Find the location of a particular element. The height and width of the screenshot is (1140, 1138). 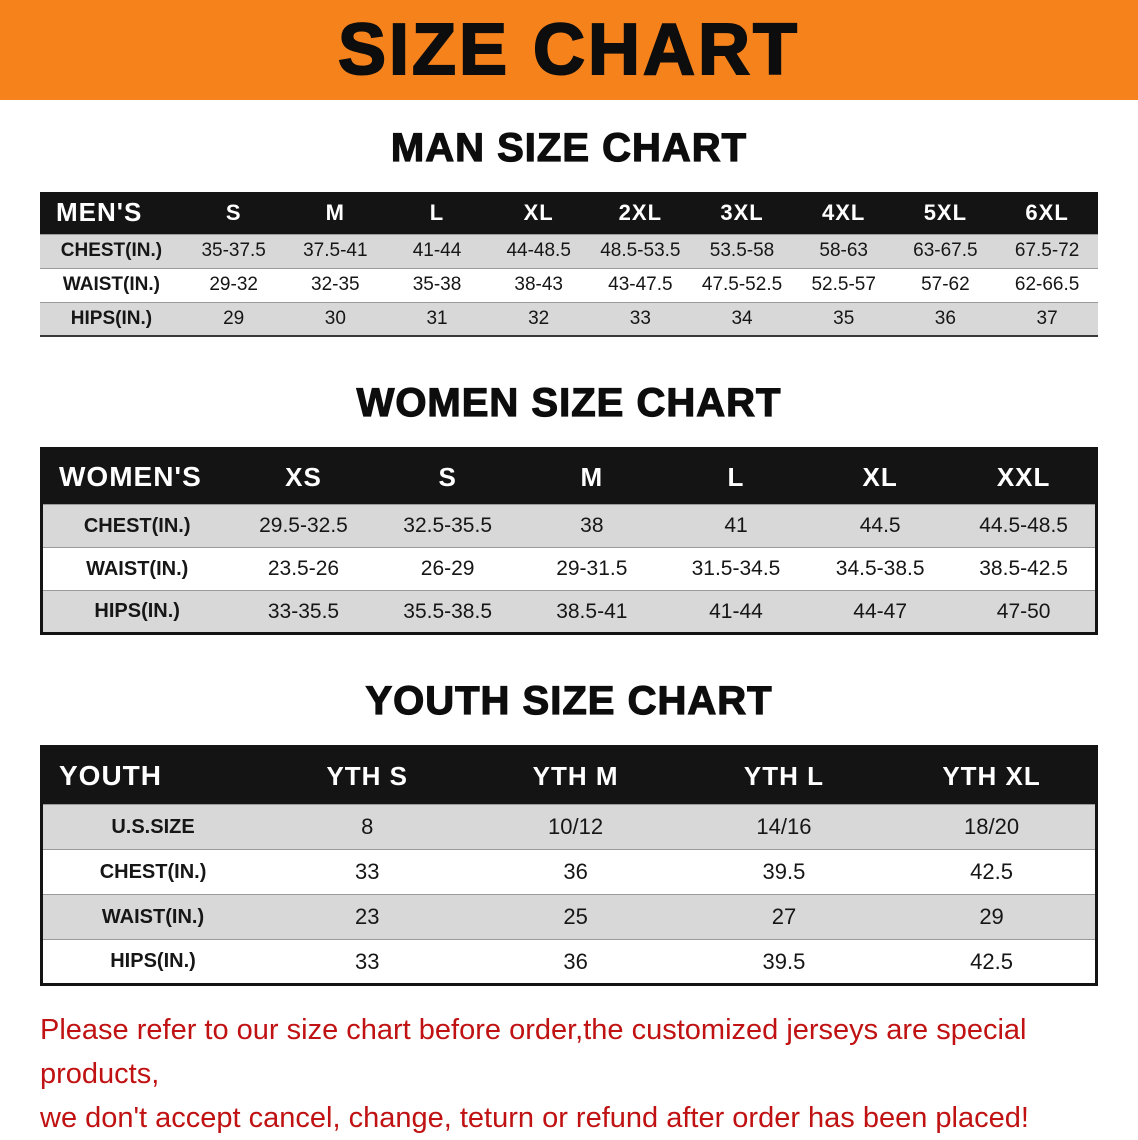

size-cell: 14/16 is located at coordinates (784, 826).